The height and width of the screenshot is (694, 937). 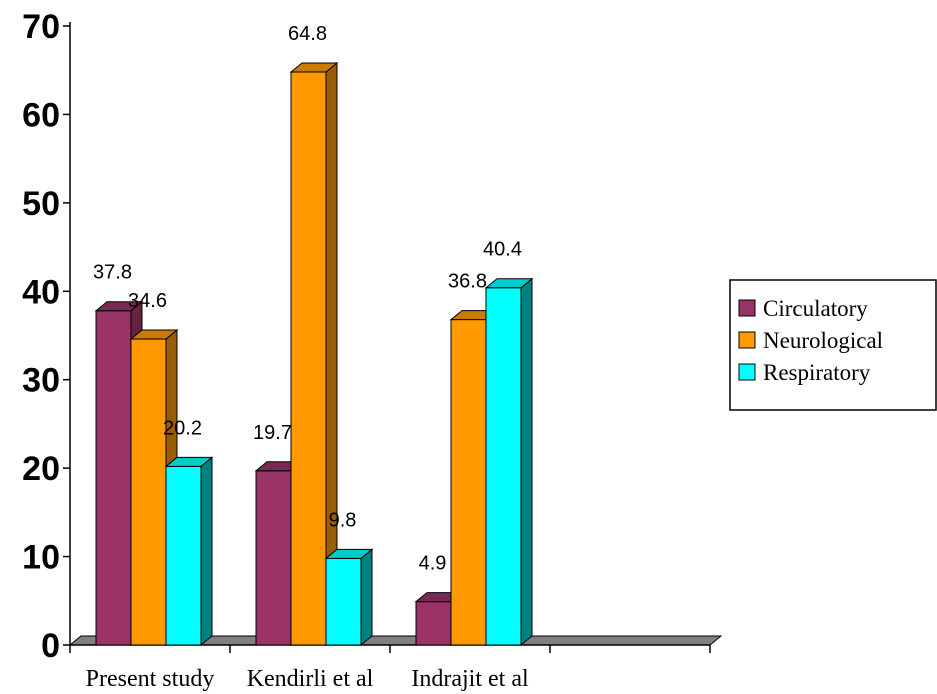 I want to click on y-tick-label: 50, so click(x=41, y=204).